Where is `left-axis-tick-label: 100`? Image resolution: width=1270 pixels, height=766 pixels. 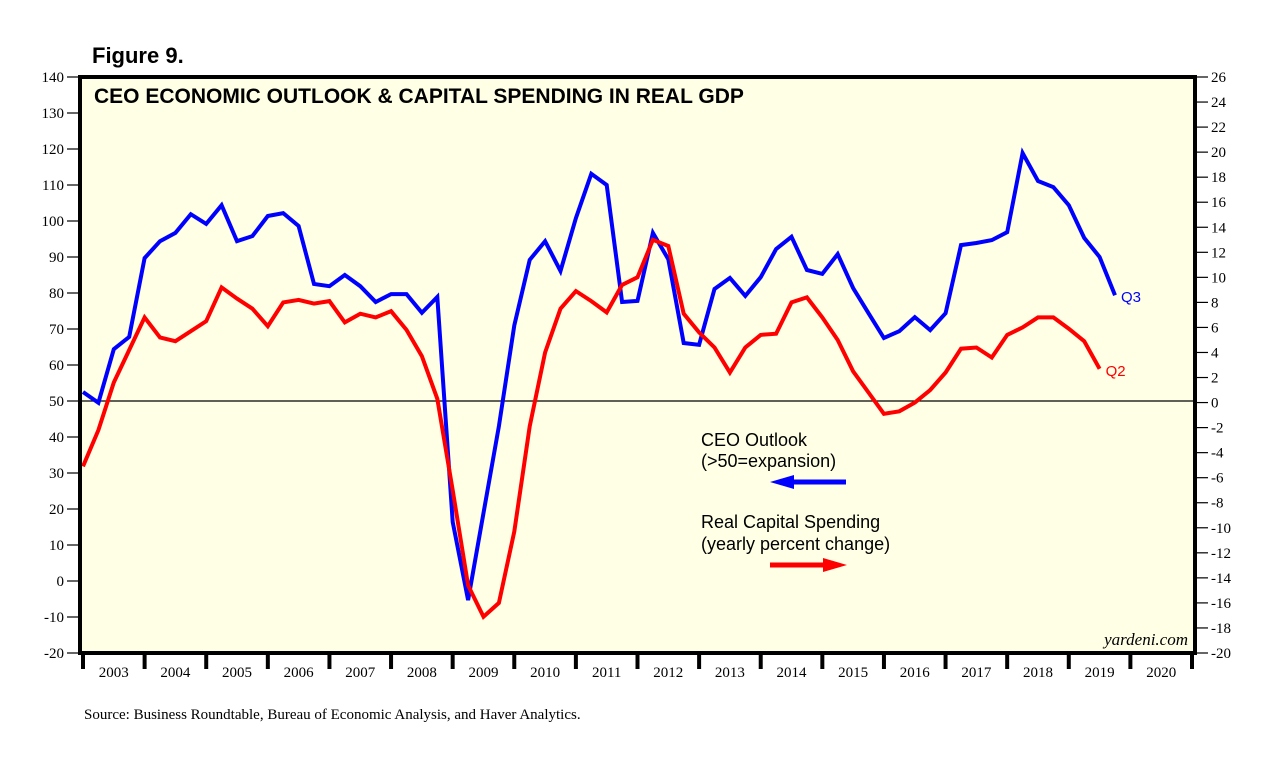
left-axis-tick-label: 100 is located at coordinates (53, 222).